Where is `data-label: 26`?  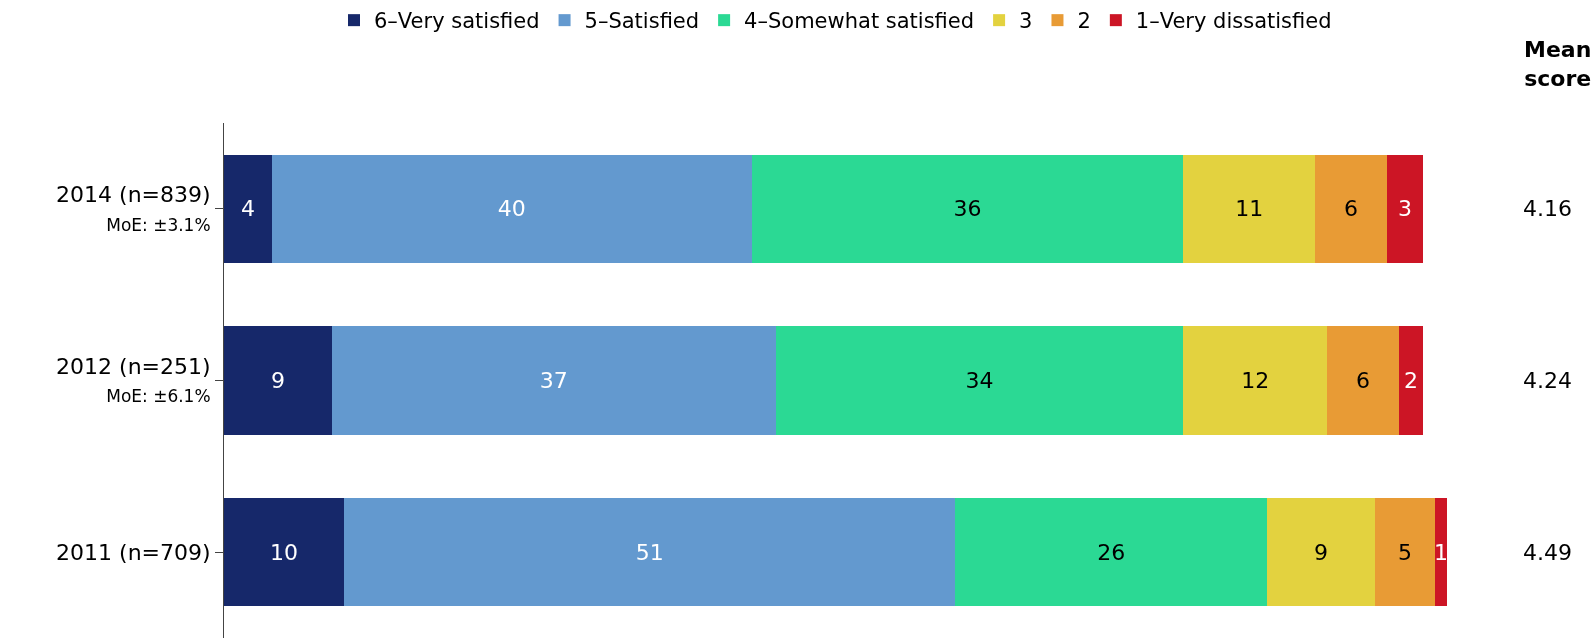
data-label: 26 is located at coordinates (1111, 552).